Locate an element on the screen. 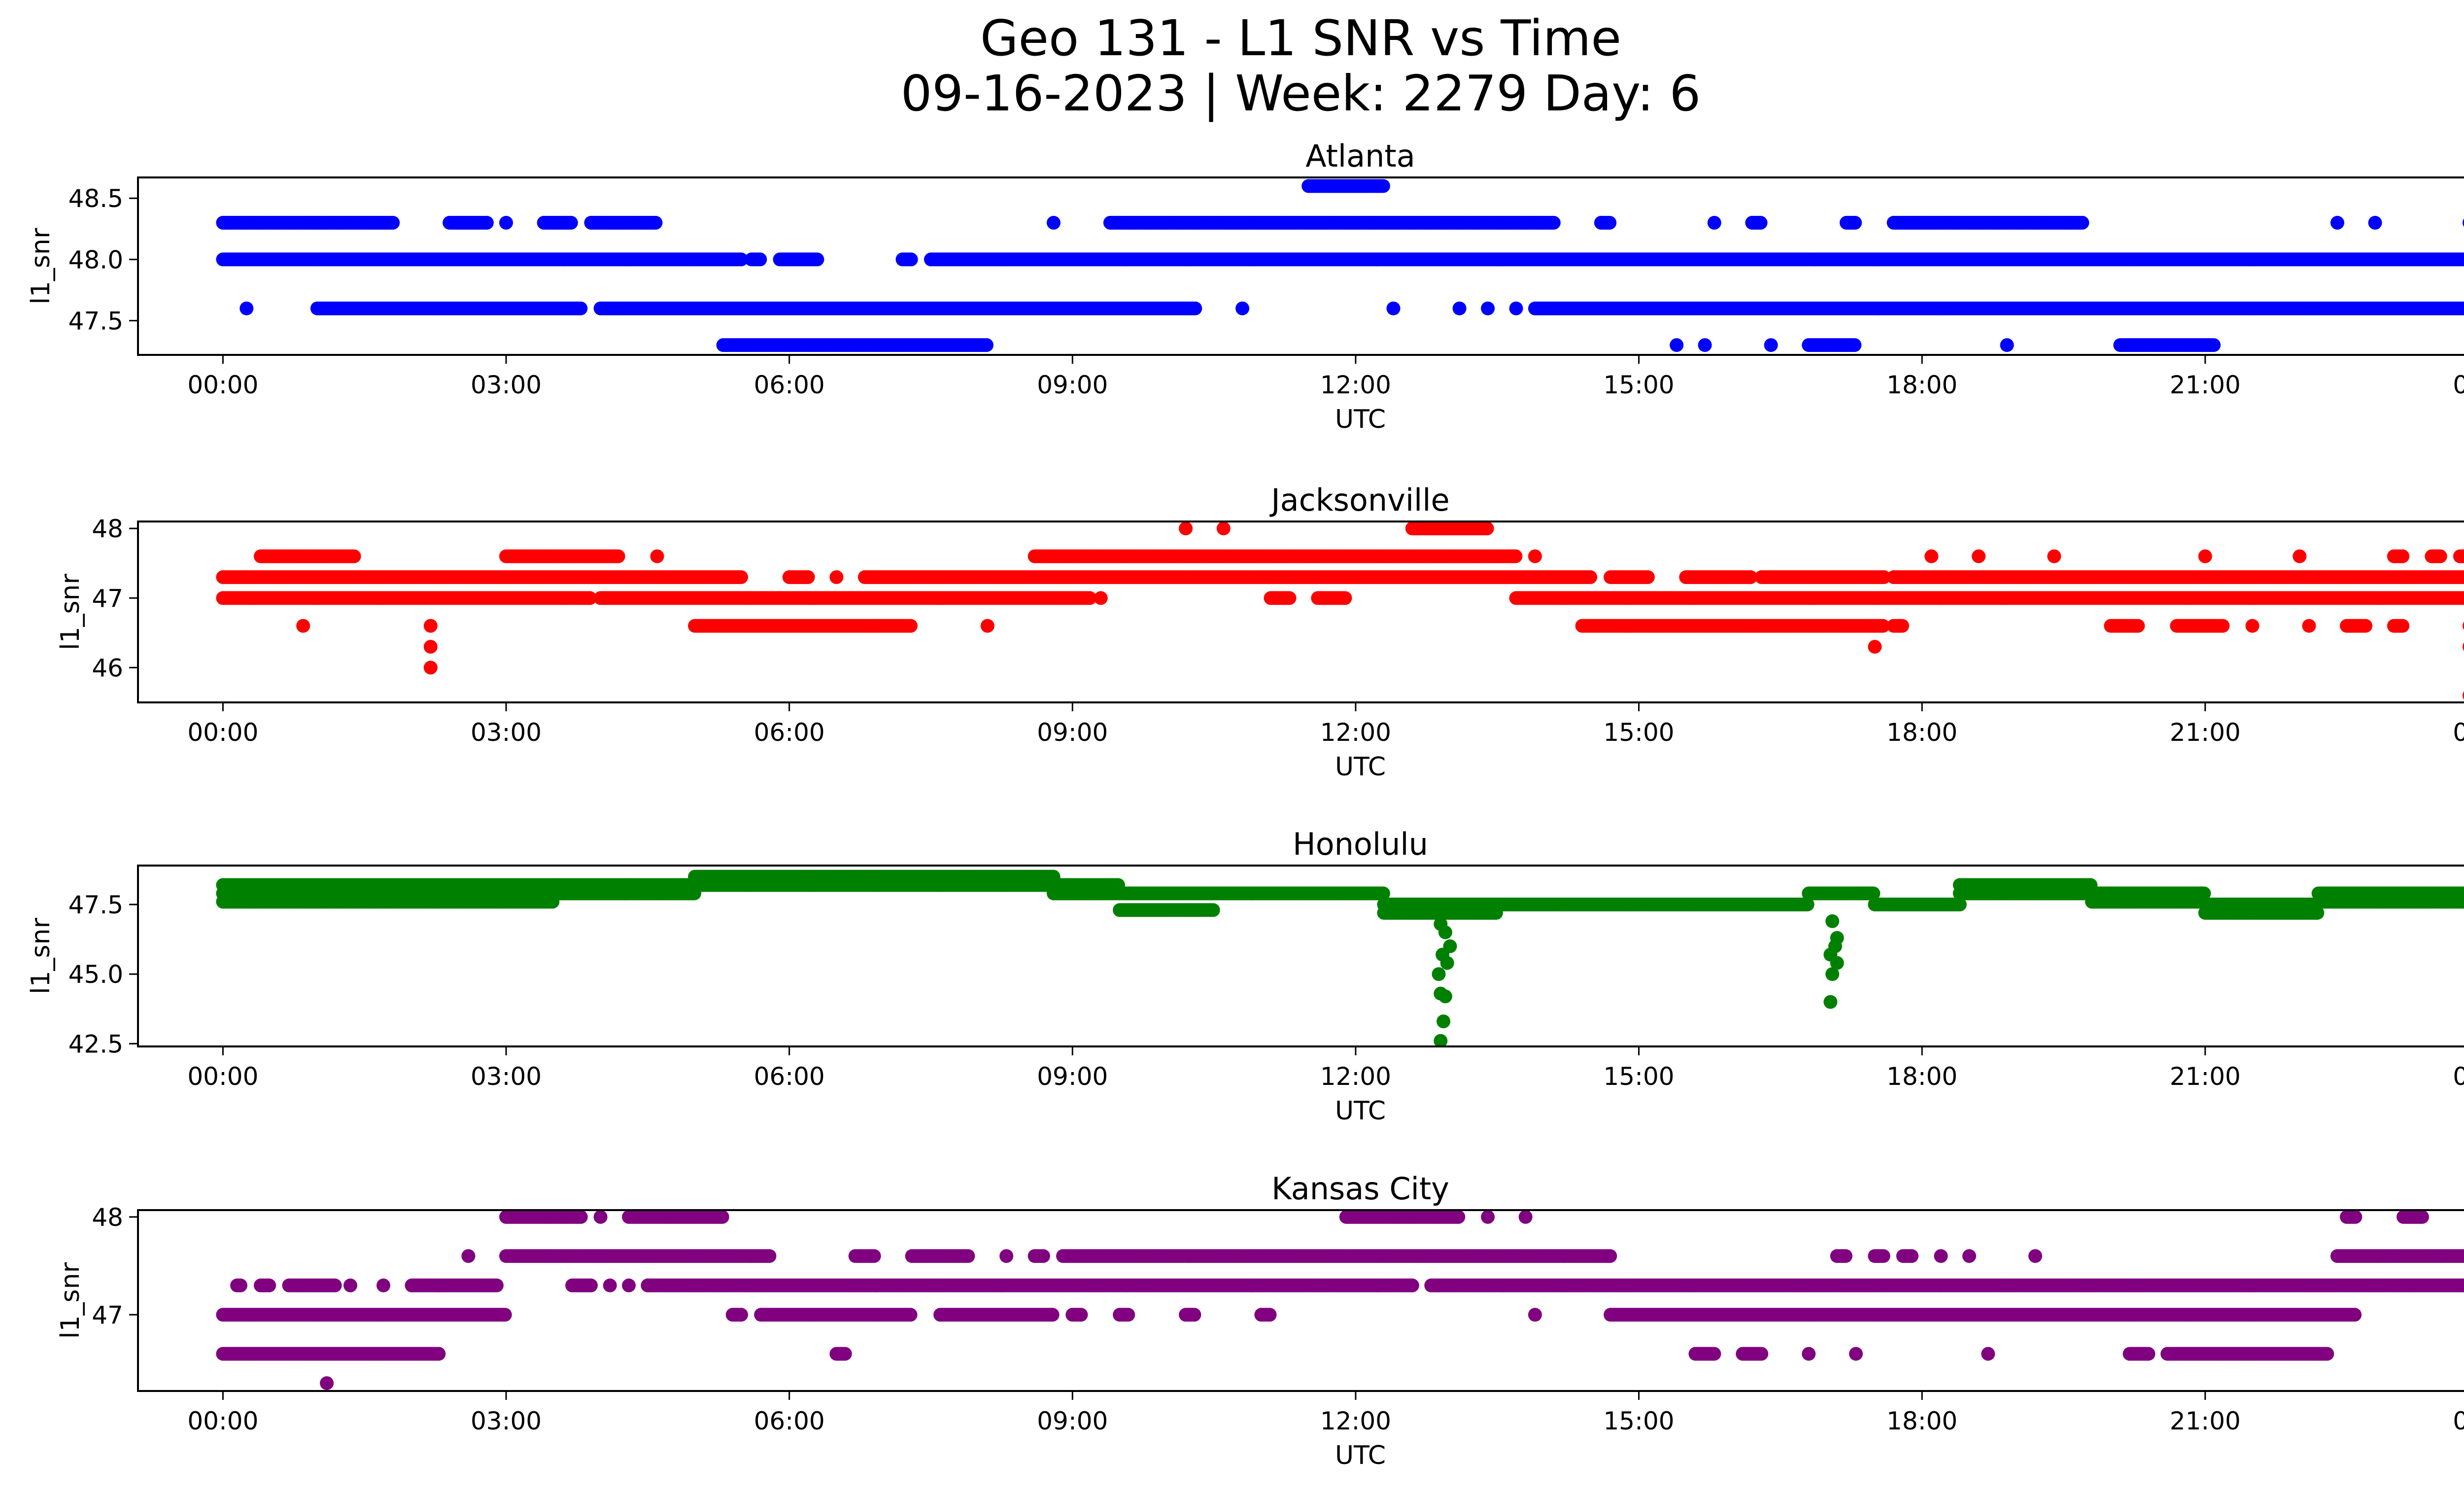  axes-frame is located at coordinates (1300, 266).